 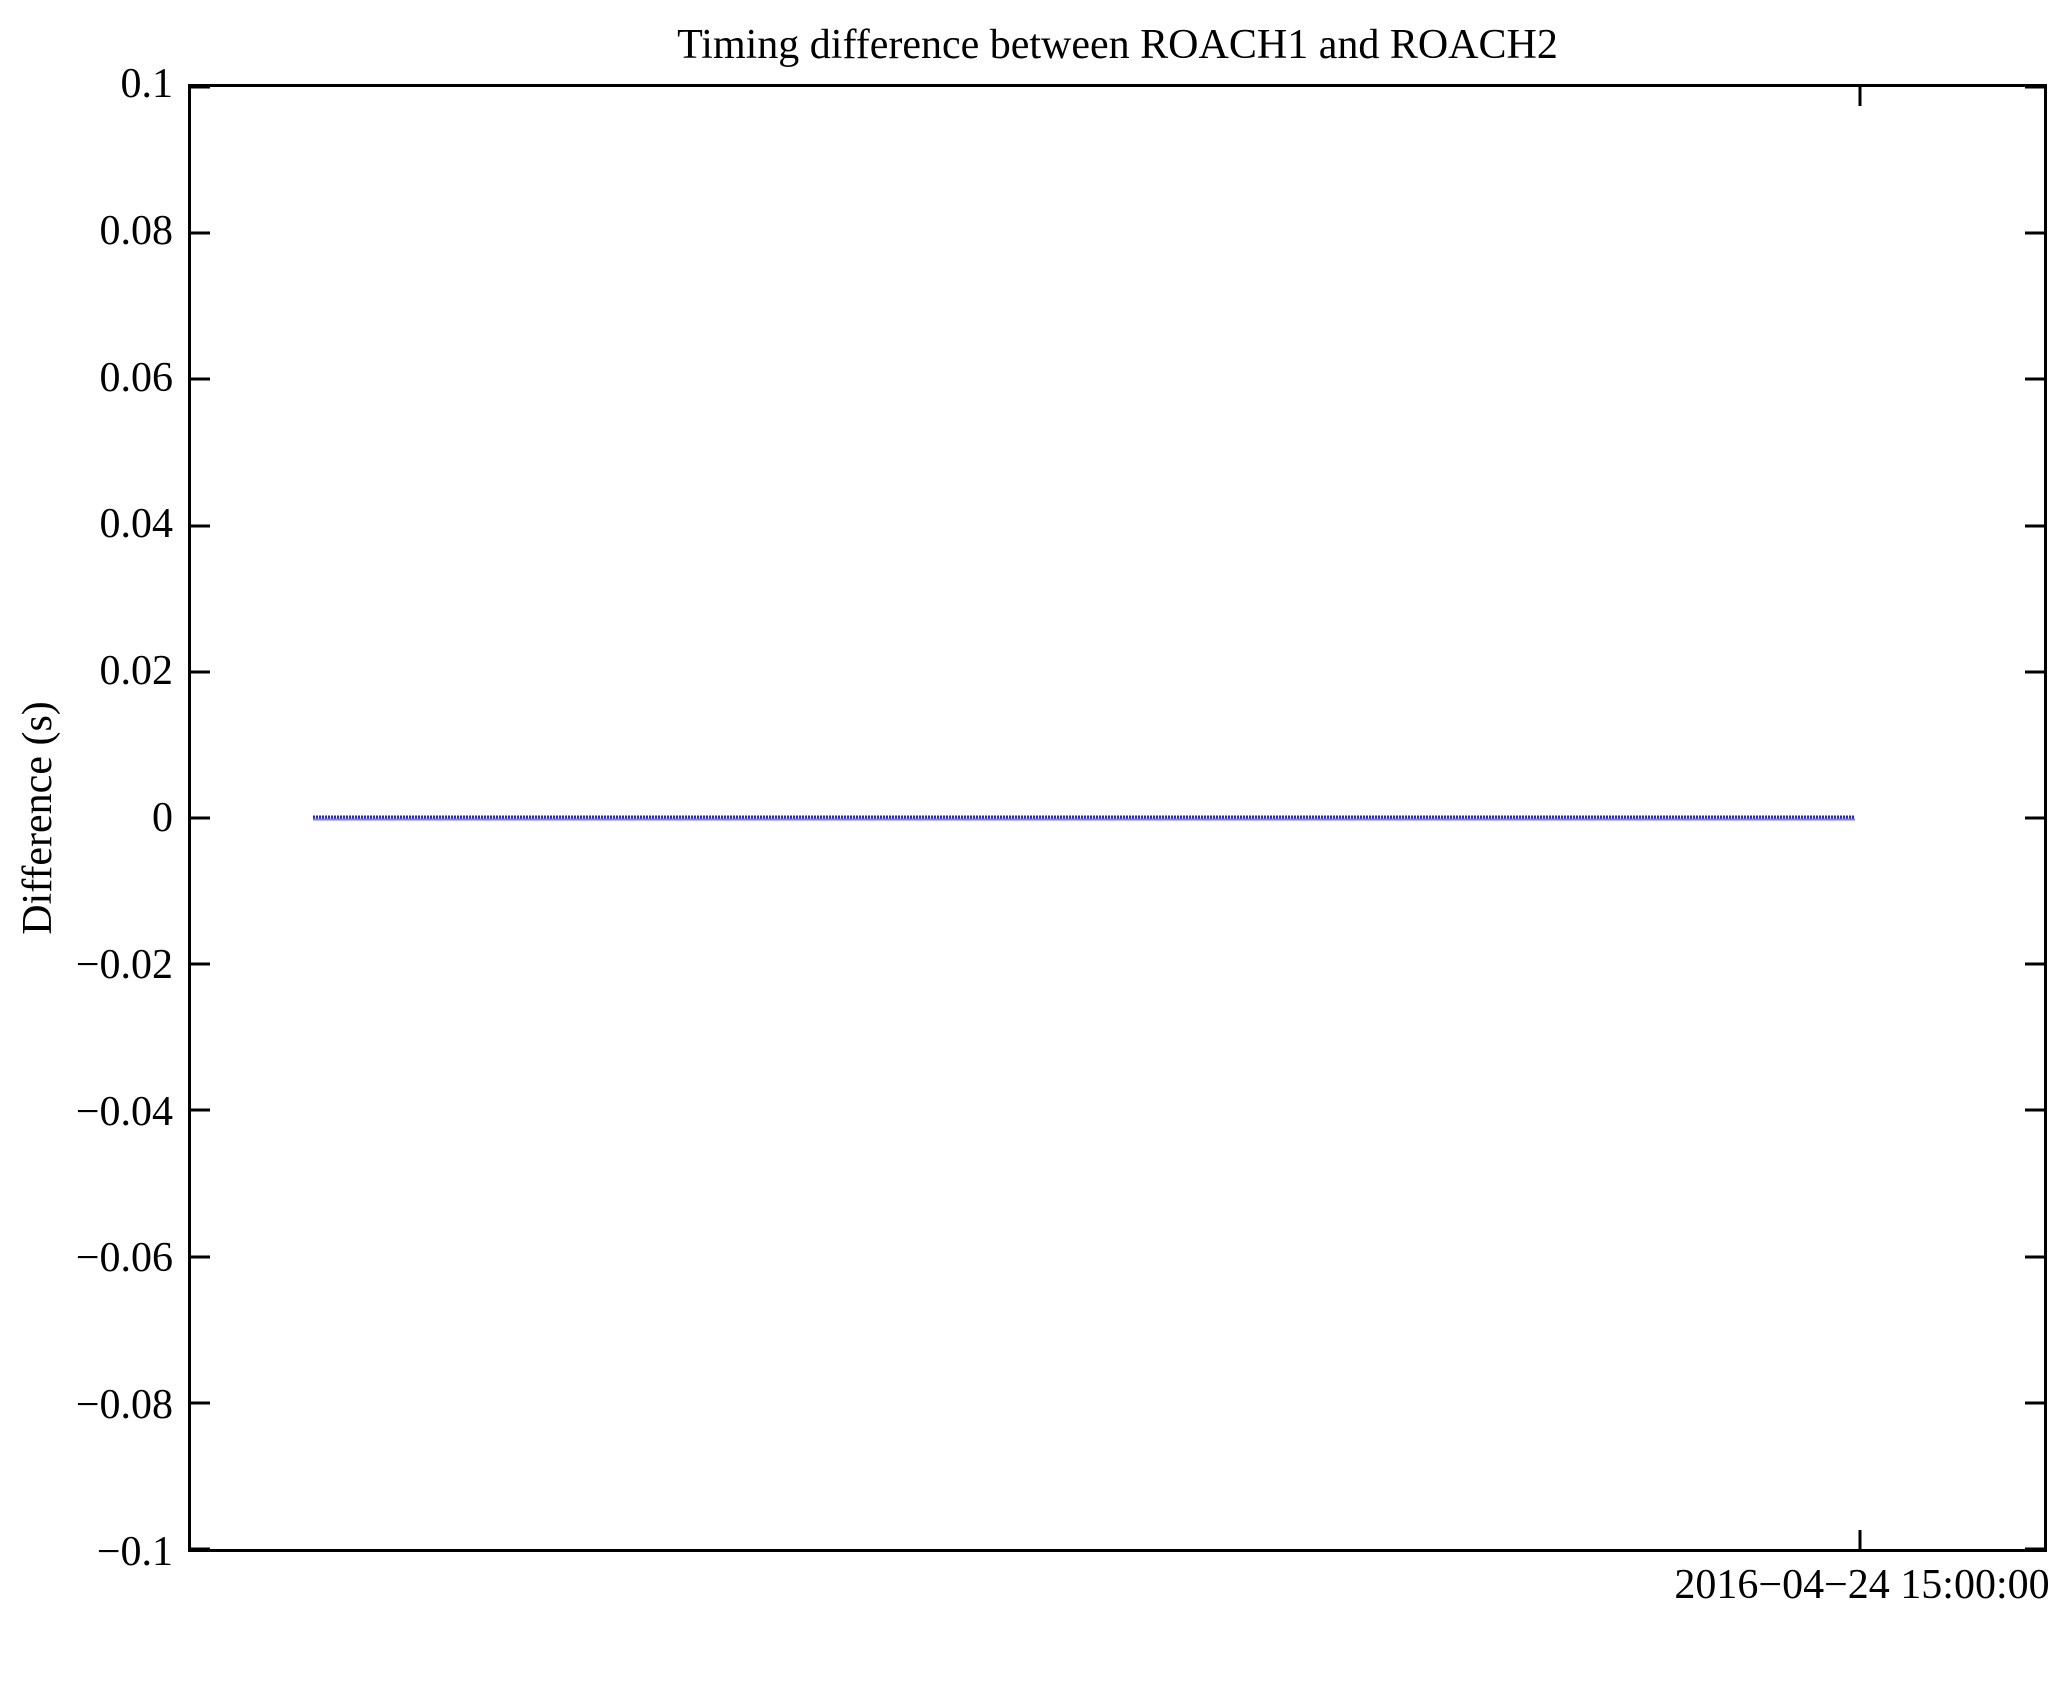 What do you see at coordinates (136, 230) in the screenshot?
I see `y-tick-label: 0.08` at bounding box center [136, 230].